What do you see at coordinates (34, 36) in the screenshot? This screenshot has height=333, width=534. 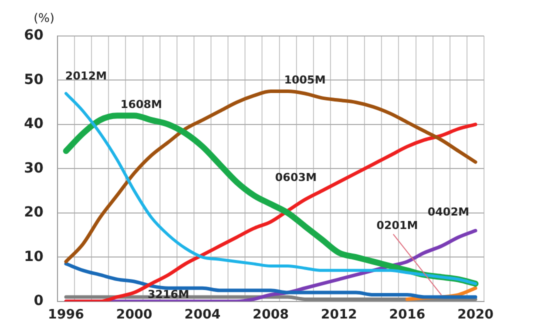 I see `y-tick-label: 60` at bounding box center [34, 36].